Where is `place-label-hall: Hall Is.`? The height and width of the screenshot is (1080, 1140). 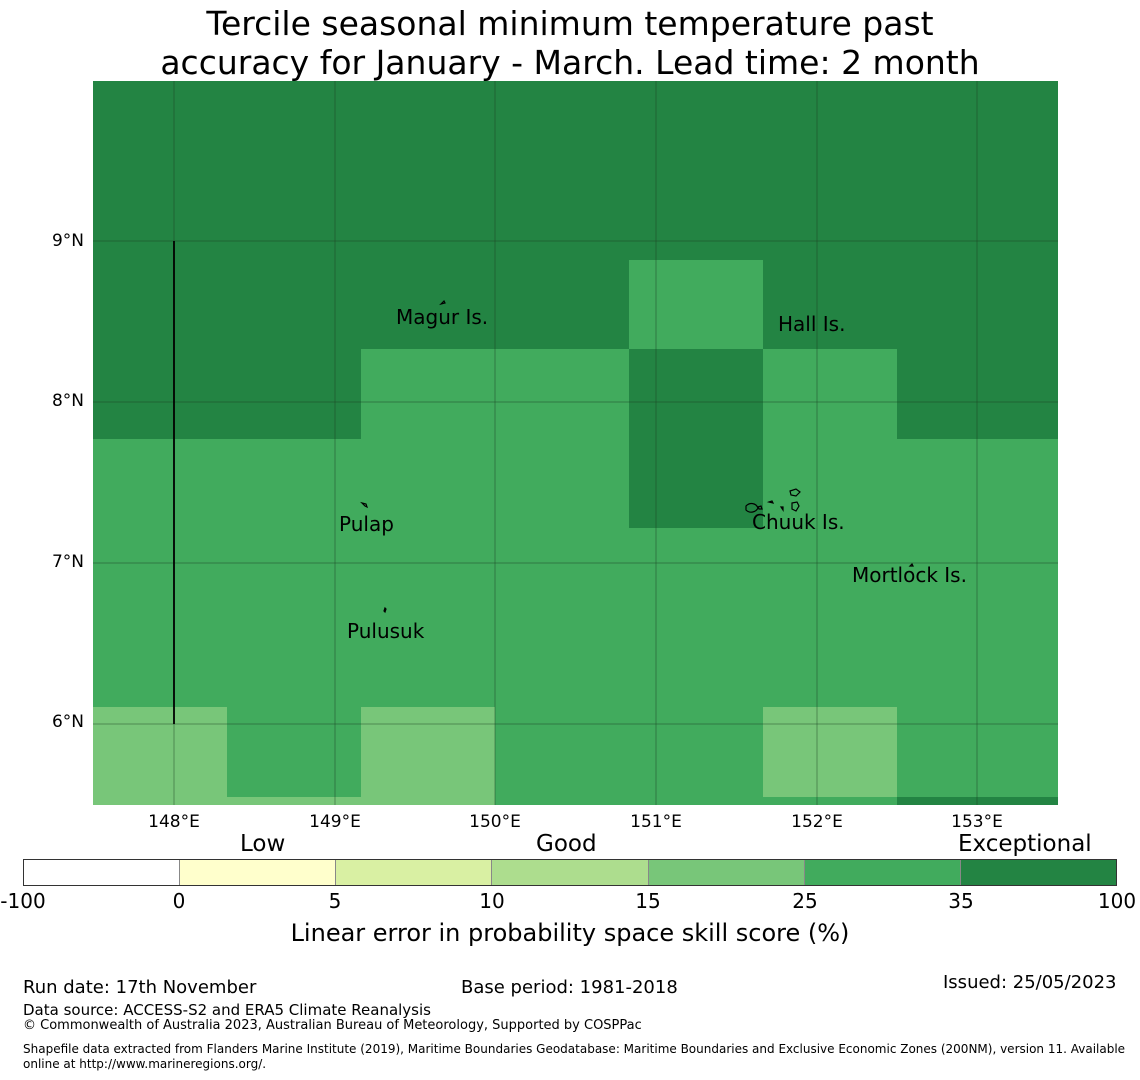
place-label-hall: Hall Is. is located at coordinates (812, 324).